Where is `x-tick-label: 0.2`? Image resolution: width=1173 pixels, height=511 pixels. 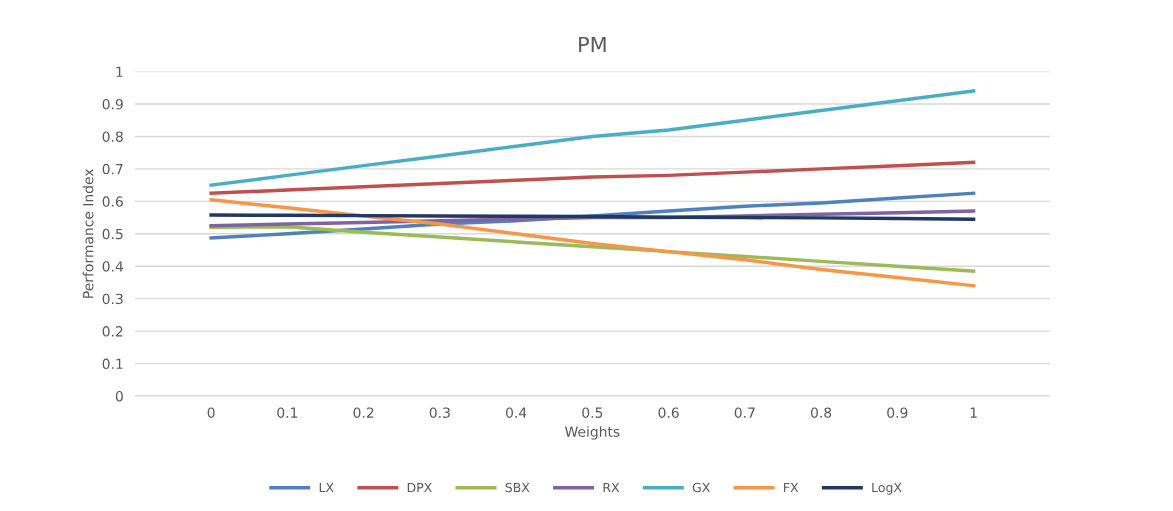
x-tick-label: 0.2 is located at coordinates (363, 412).